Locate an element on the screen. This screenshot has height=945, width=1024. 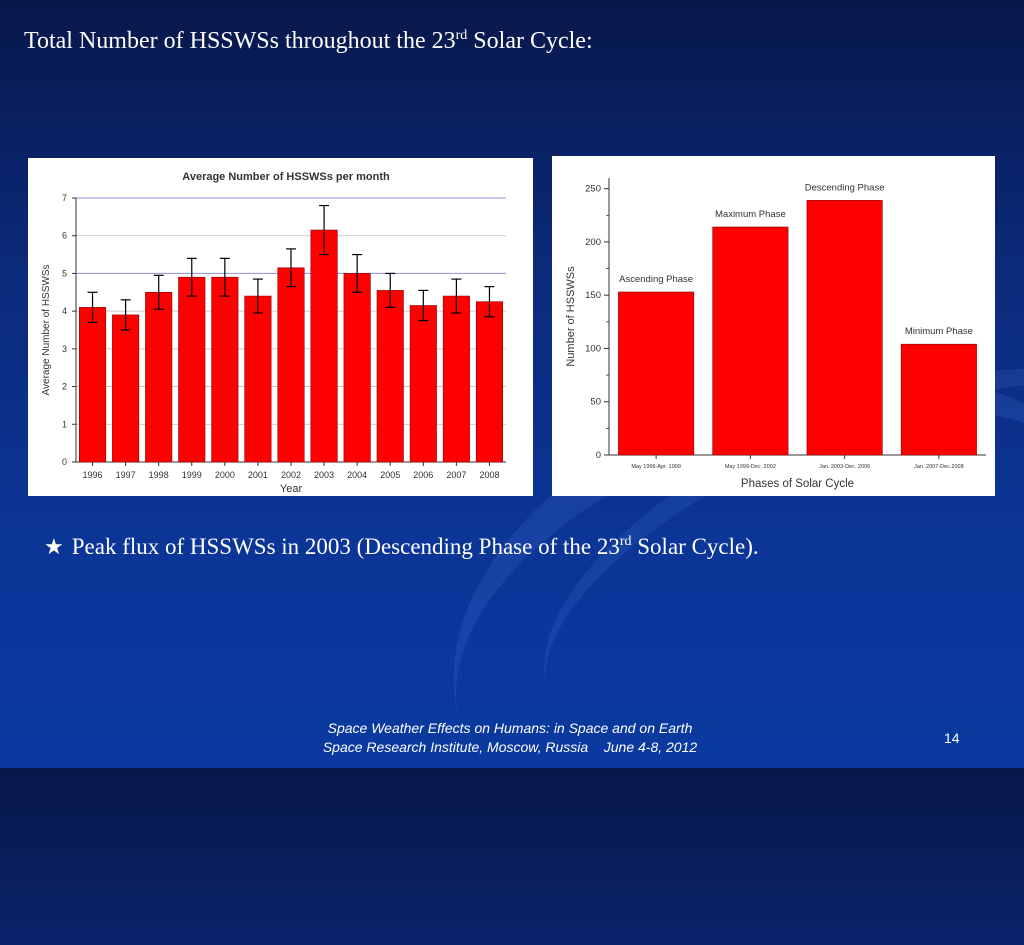
x-tick-label: 1996 is located at coordinates (93, 475).